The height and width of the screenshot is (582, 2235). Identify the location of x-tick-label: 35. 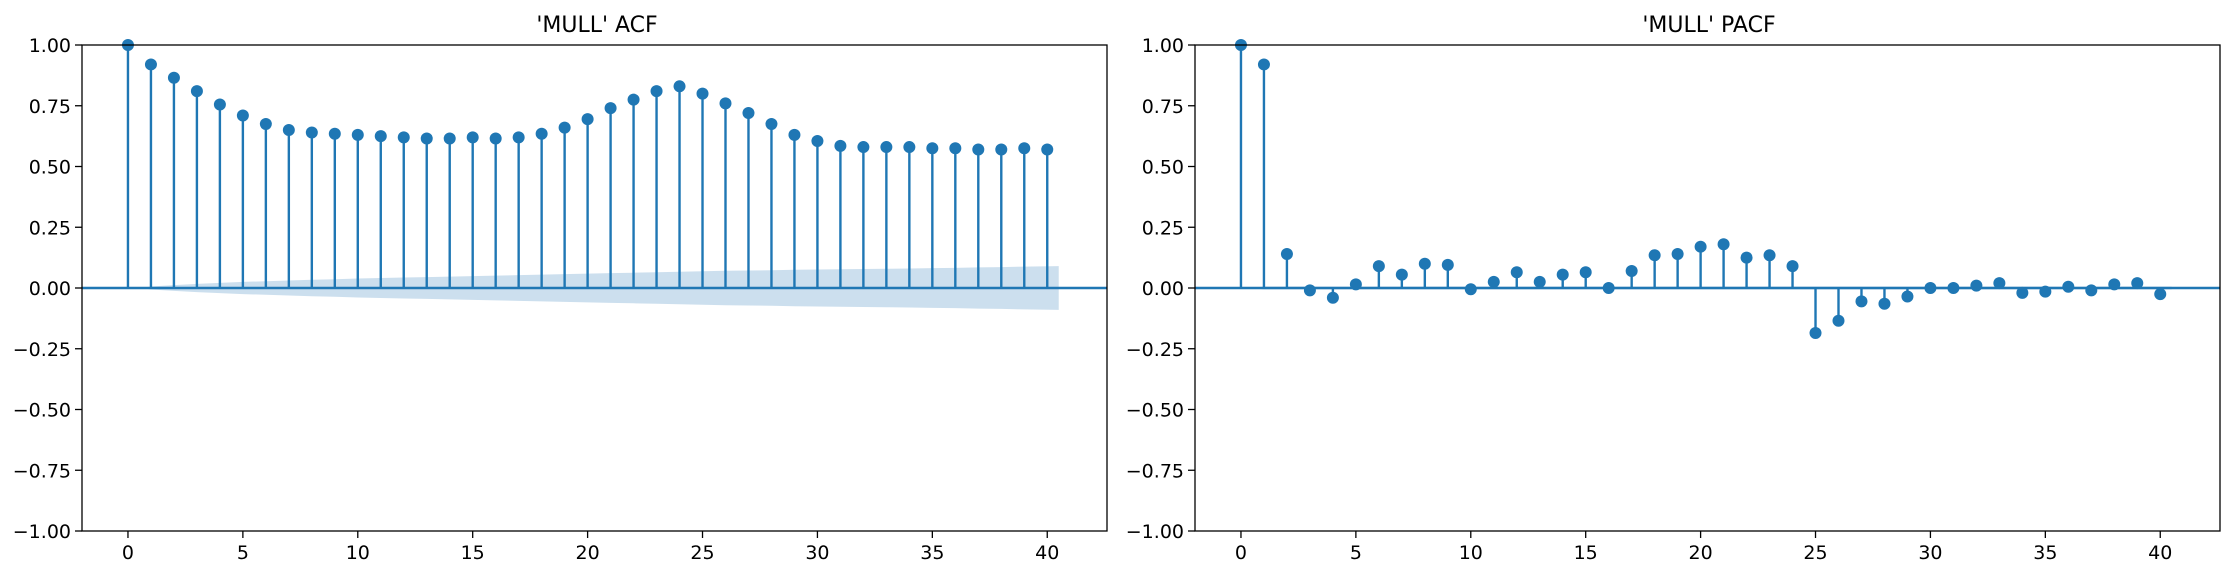
(932, 553).